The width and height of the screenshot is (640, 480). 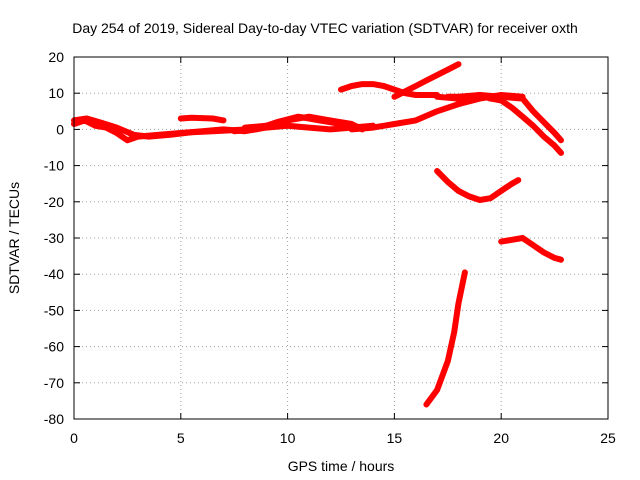 I want to click on y-axis-label: SDTVAR / TECUs, so click(x=14, y=238).